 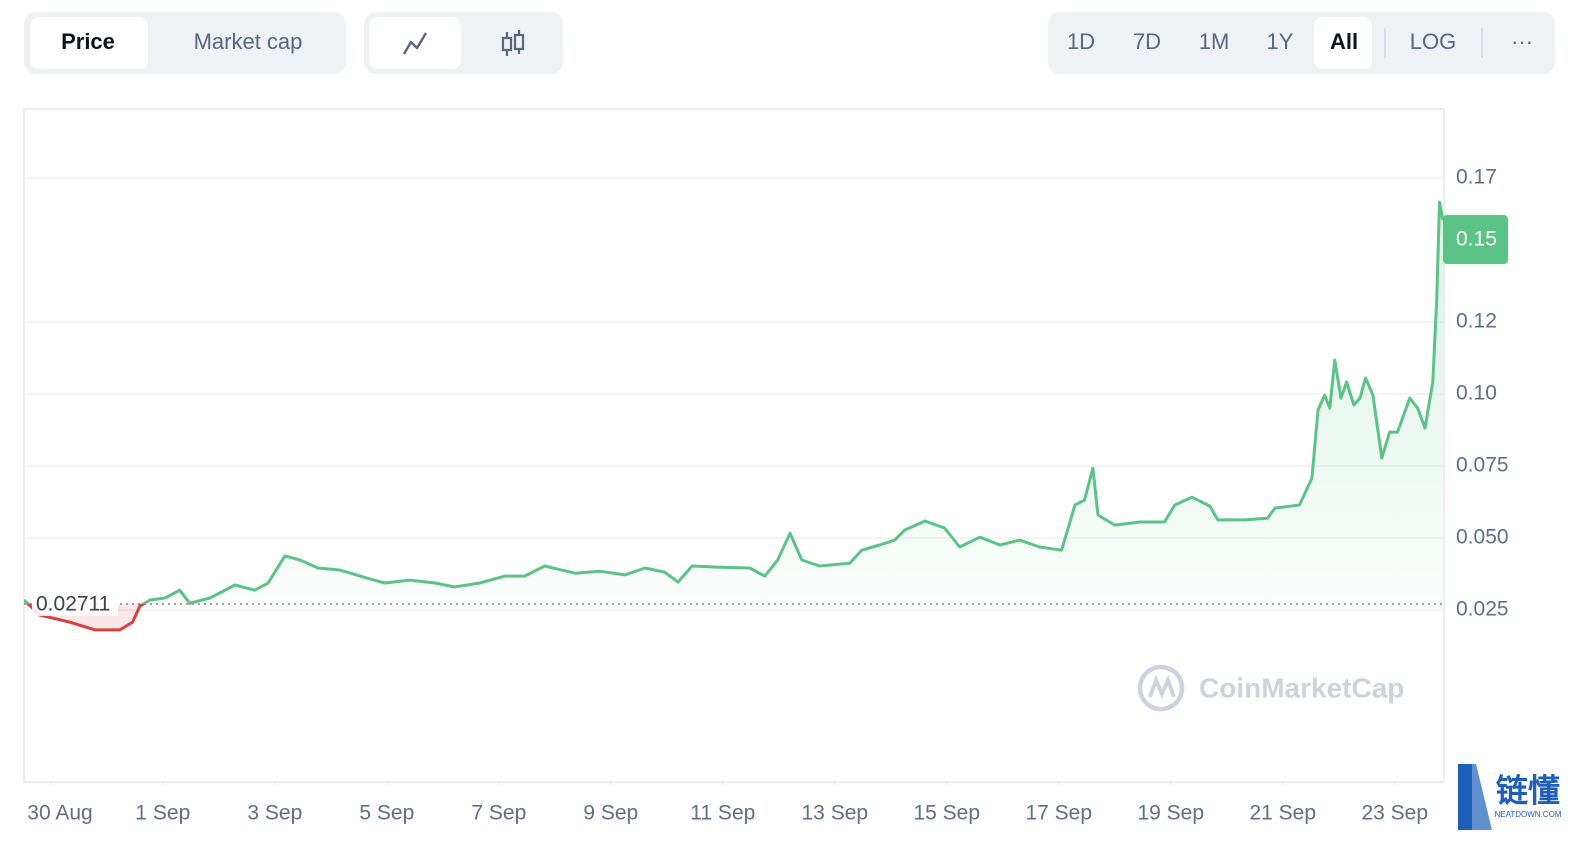 What do you see at coordinates (1301, 687) in the screenshot?
I see `watermark-text: CoinMarketCap` at bounding box center [1301, 687].